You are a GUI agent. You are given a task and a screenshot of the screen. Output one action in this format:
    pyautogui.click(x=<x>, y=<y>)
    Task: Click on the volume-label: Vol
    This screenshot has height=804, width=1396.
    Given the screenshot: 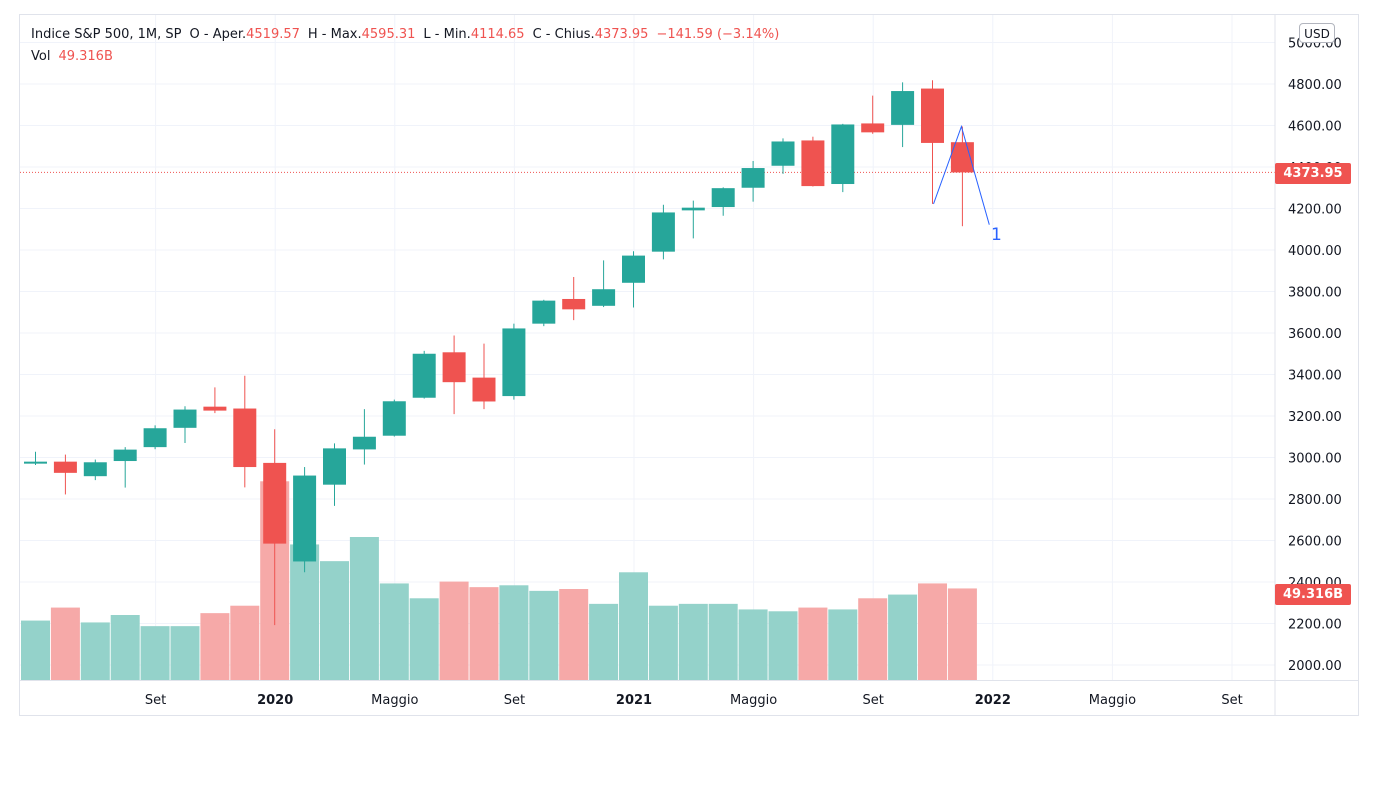 What is the action you would take?
    pyautogui.click(x=41, y=56)
    